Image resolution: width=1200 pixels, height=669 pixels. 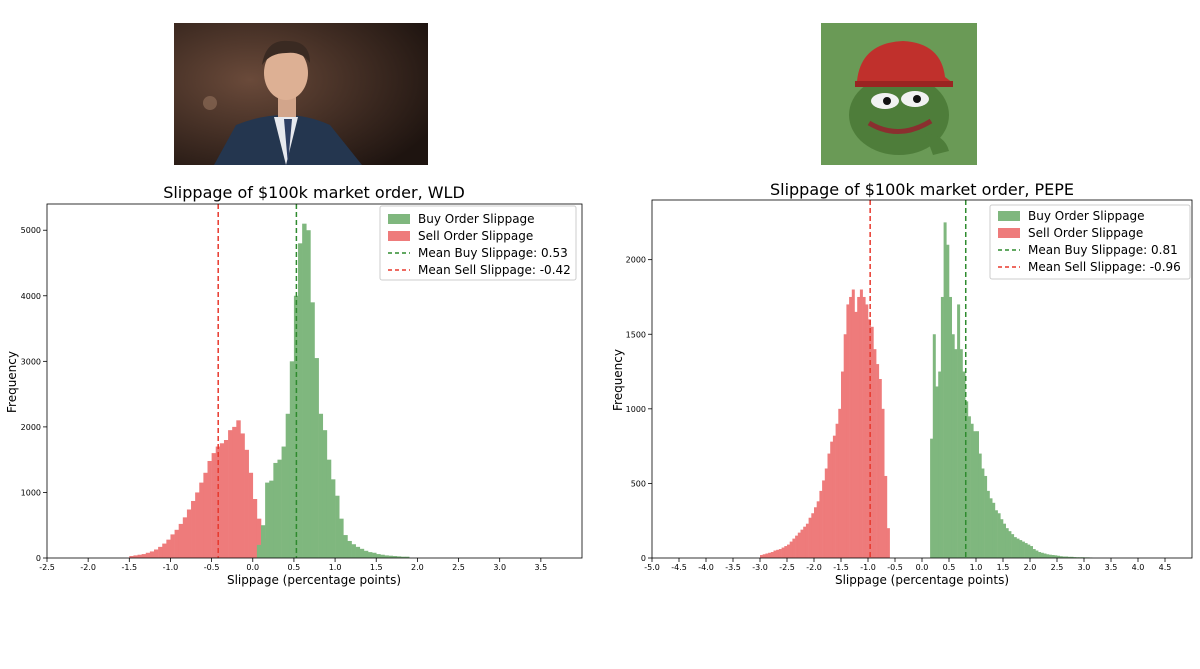 What do you see at coordinates (922, 189) in the screenshot?
I see `chart-title: Slippage of $100k market order, PEPE` at bounding box center [922, 189].